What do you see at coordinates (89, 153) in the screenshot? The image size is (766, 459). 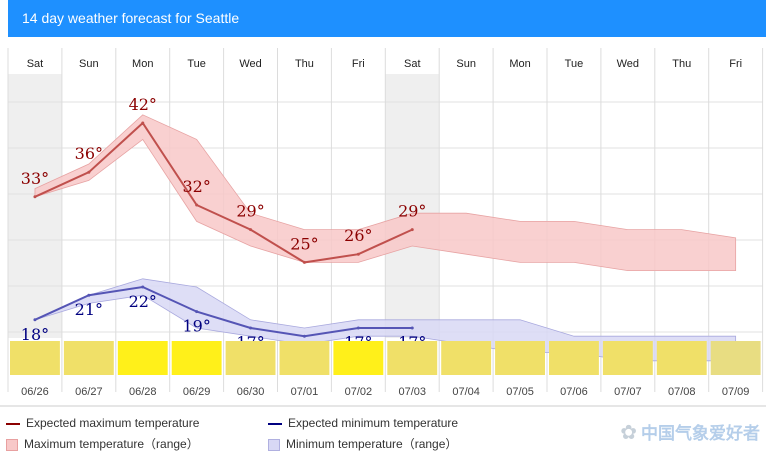 I see `max-temp-label: 36°` at bounding box center [89, 153].